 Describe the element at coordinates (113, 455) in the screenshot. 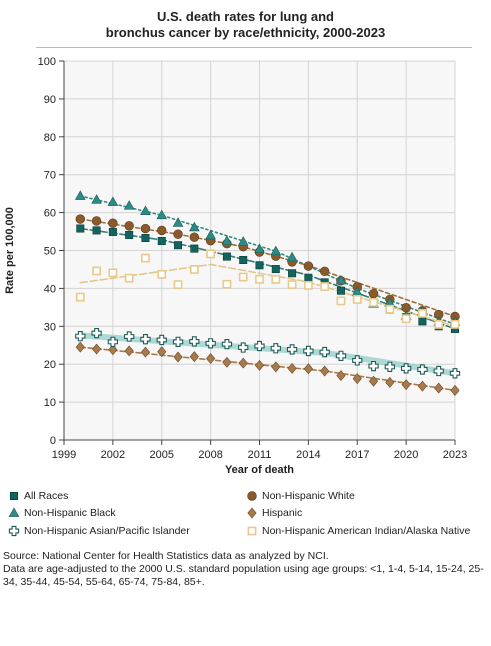

I see `x-tick-label: 2002` at that location.